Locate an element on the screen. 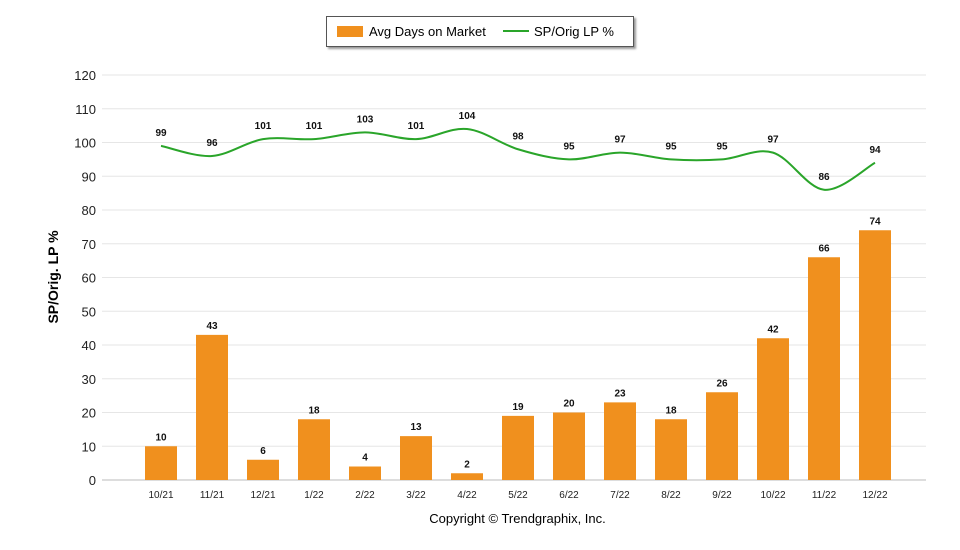  x-tick-label: 12/21 is located at coordinates (262, 495).